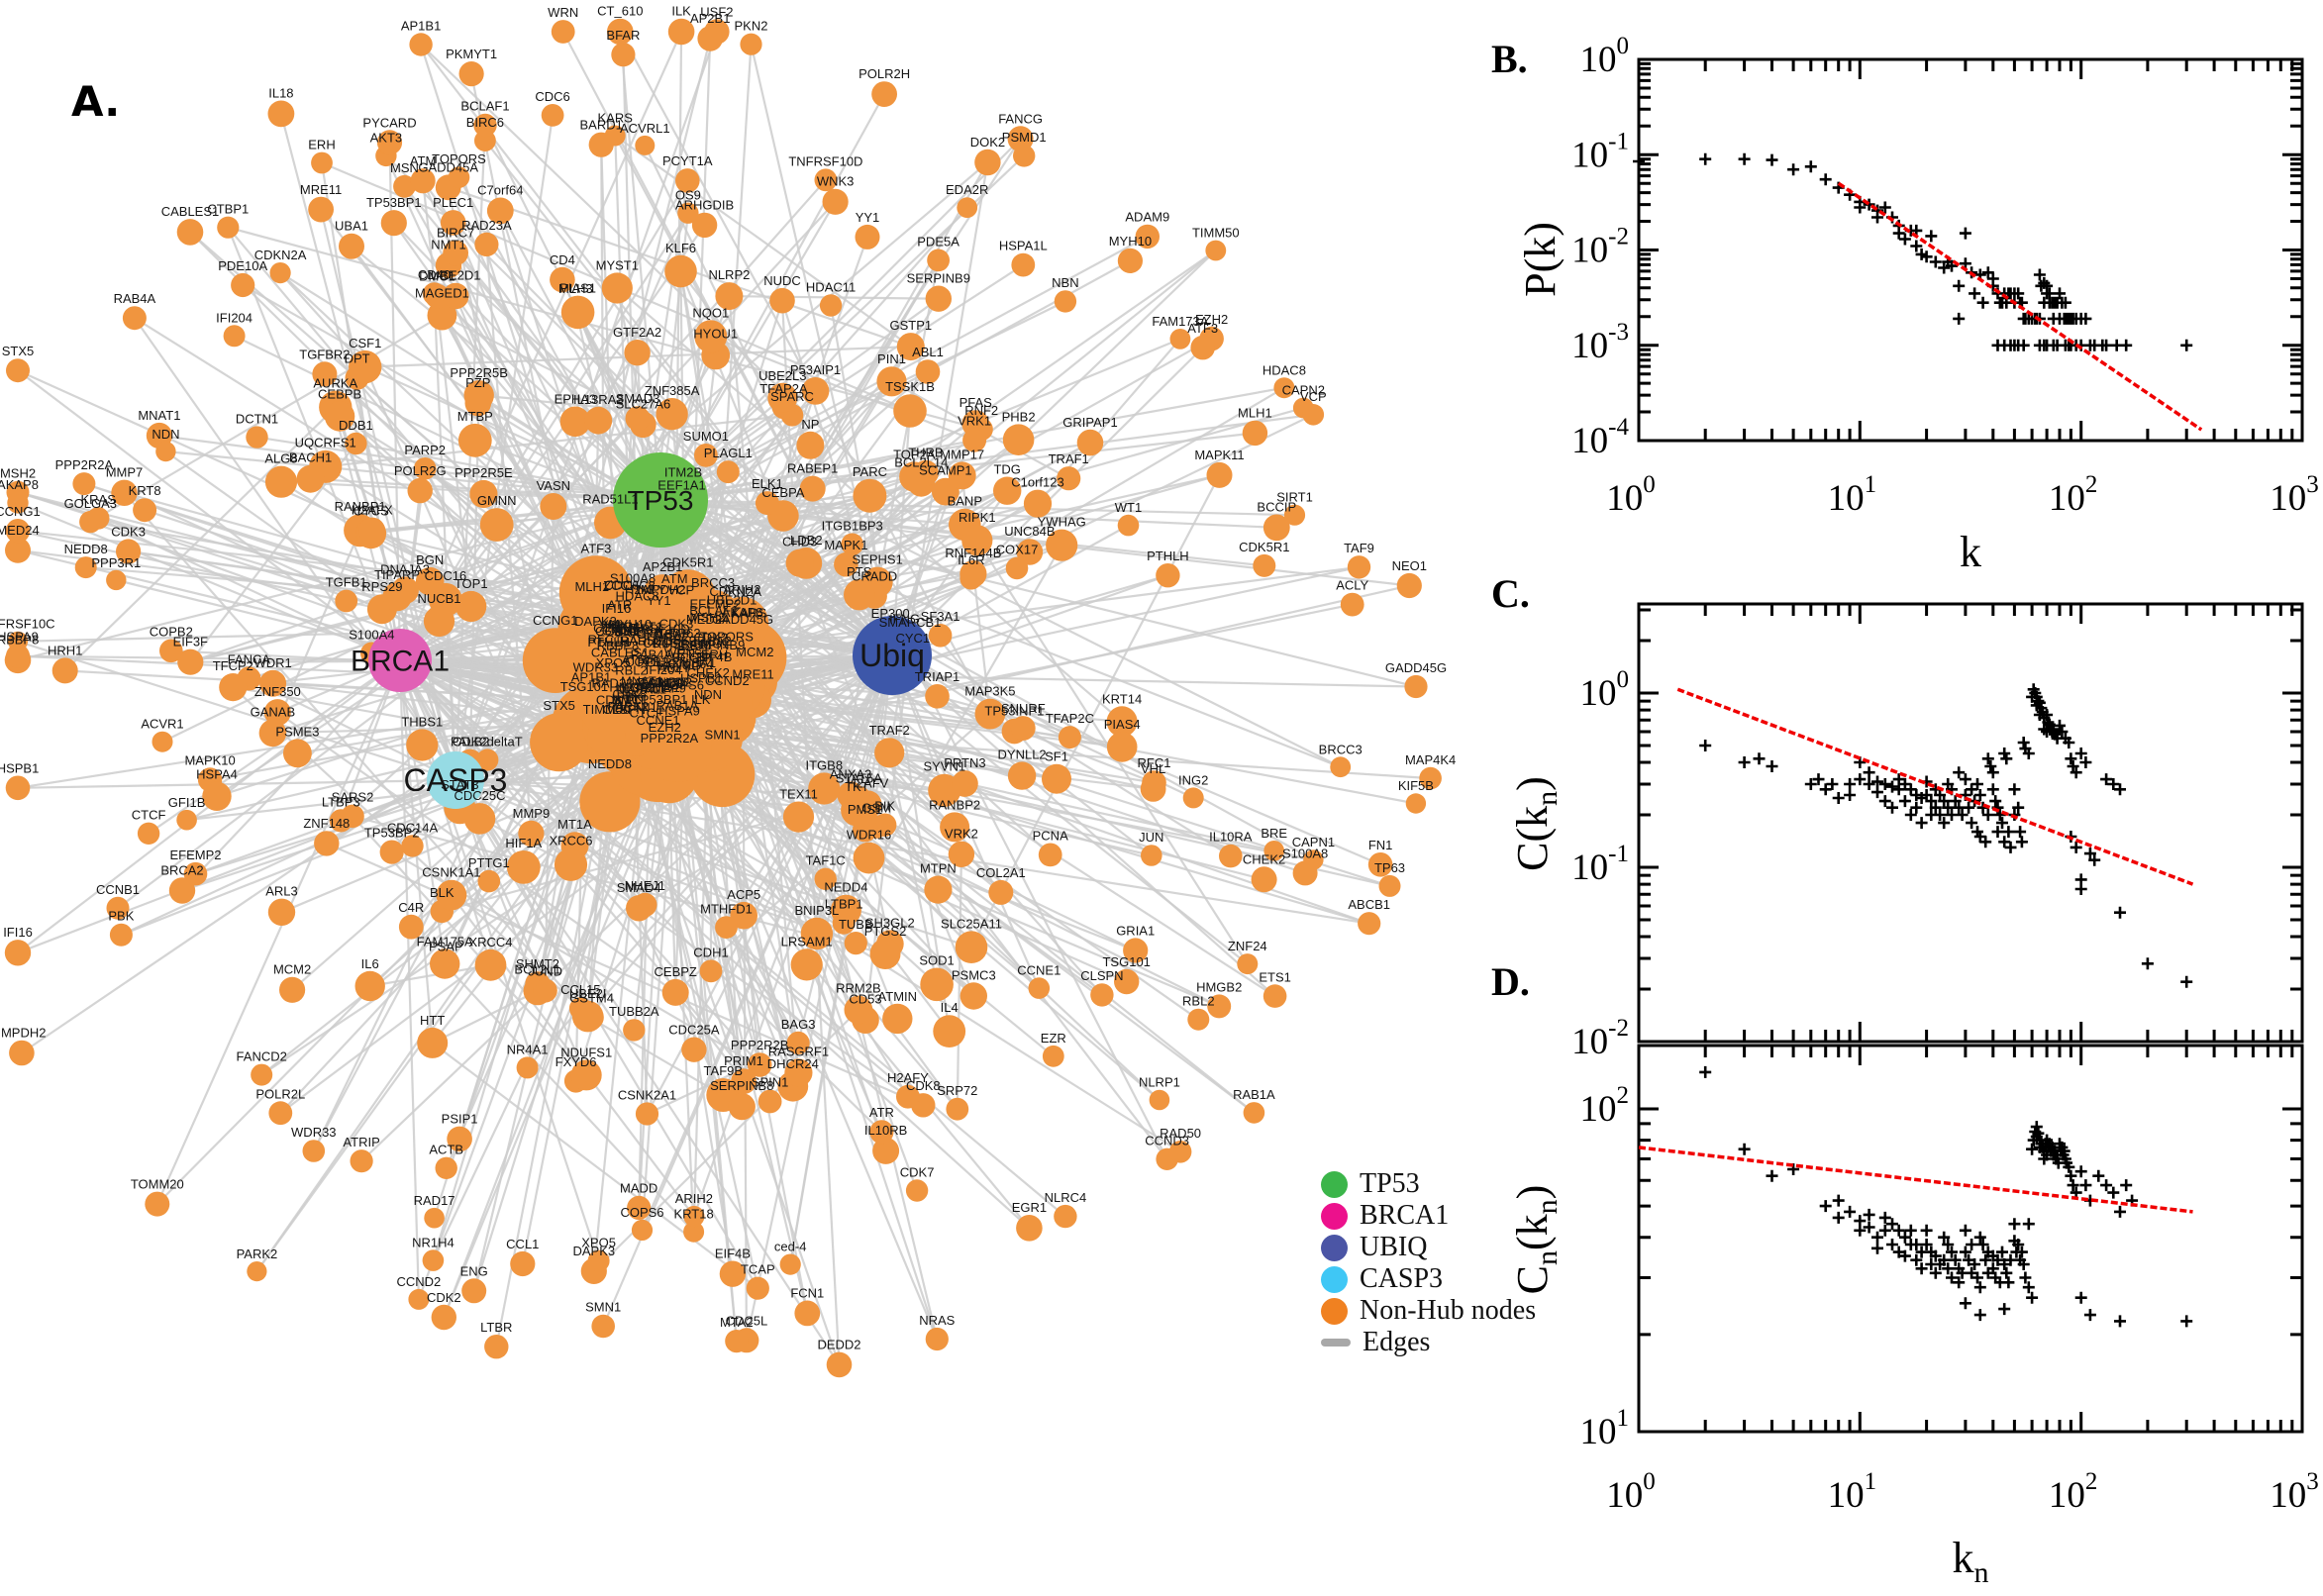 The width and height of the screenshot is (2323, 1596). Describe the element at coordinates (885, 931) in the screenshot. I see `network-node-label: PTGS2` at that location.